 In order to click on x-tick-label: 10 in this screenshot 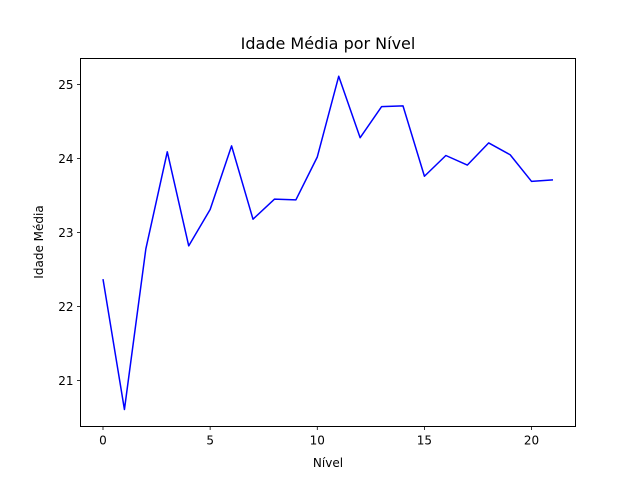, I will do `click(317, 441)`.